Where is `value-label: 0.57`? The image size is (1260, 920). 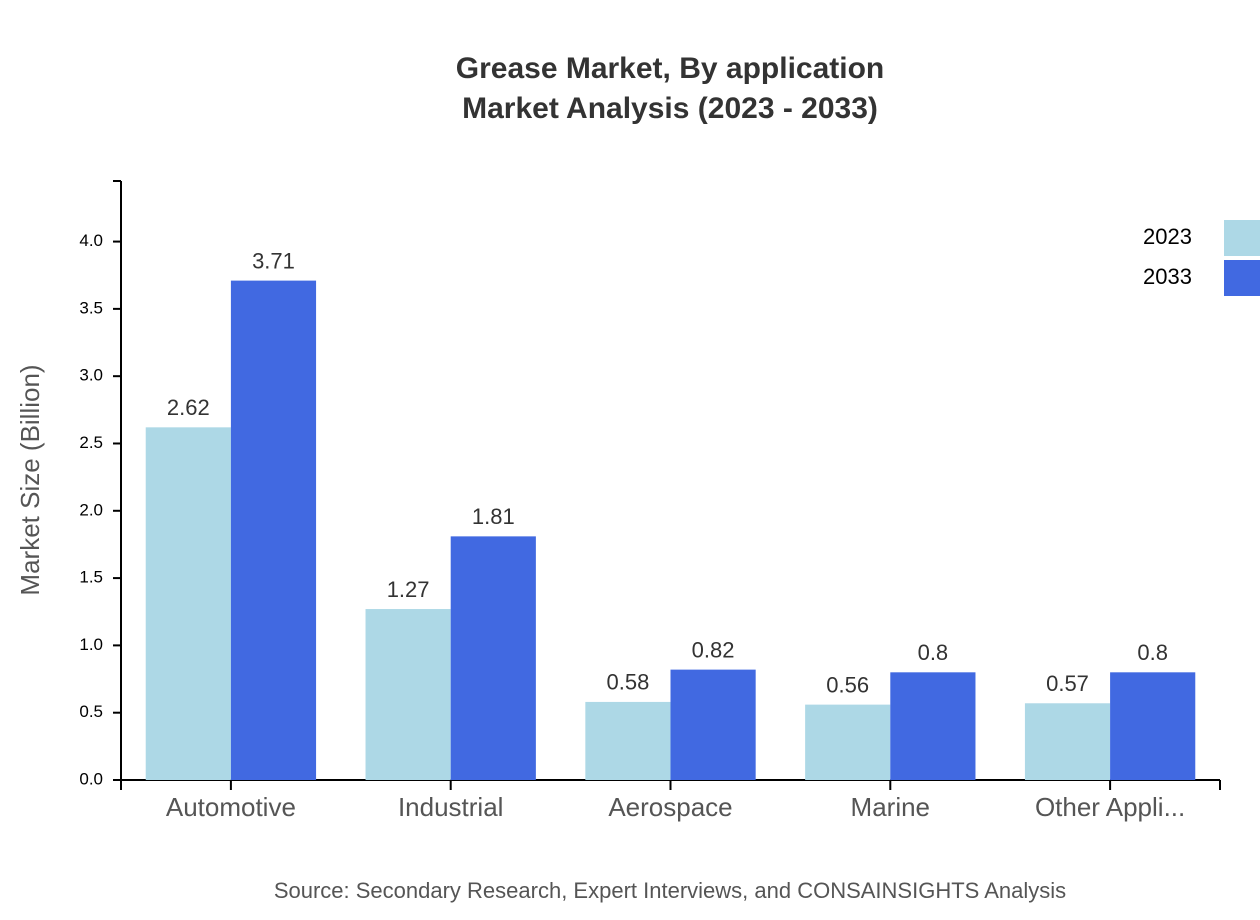
value-label: 0.57 is located at coordinates (1067, 683).